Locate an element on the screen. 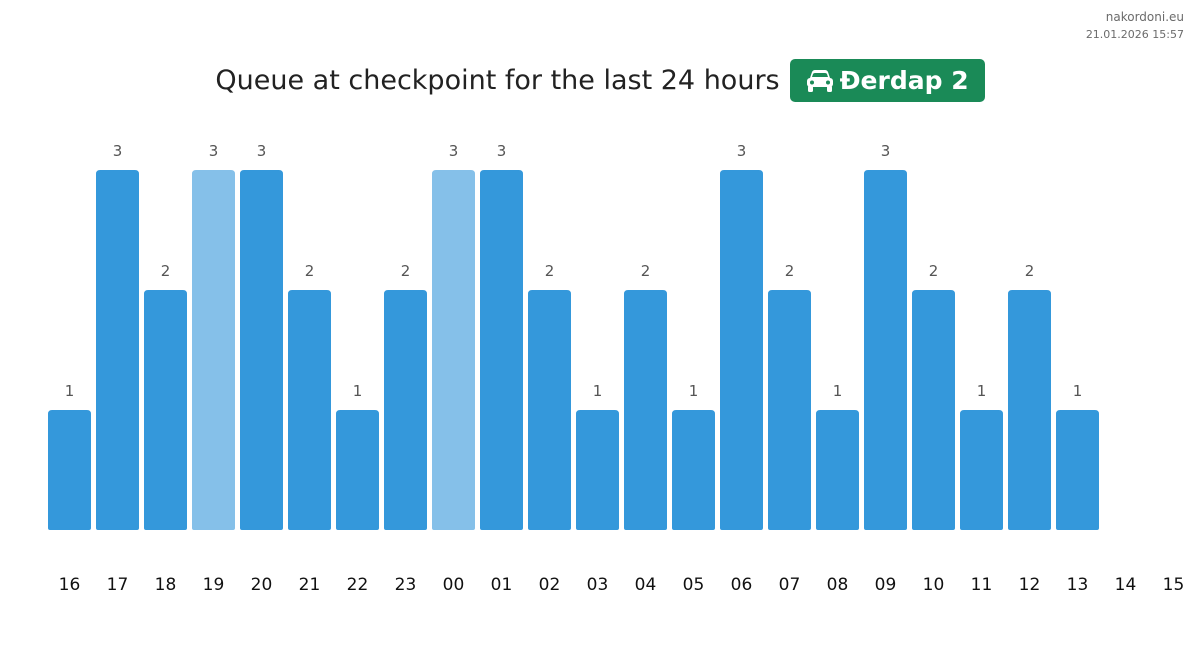 This screenshot has width=1200, height=651. data-label-20: 3 is located at coordinates (262, 151).